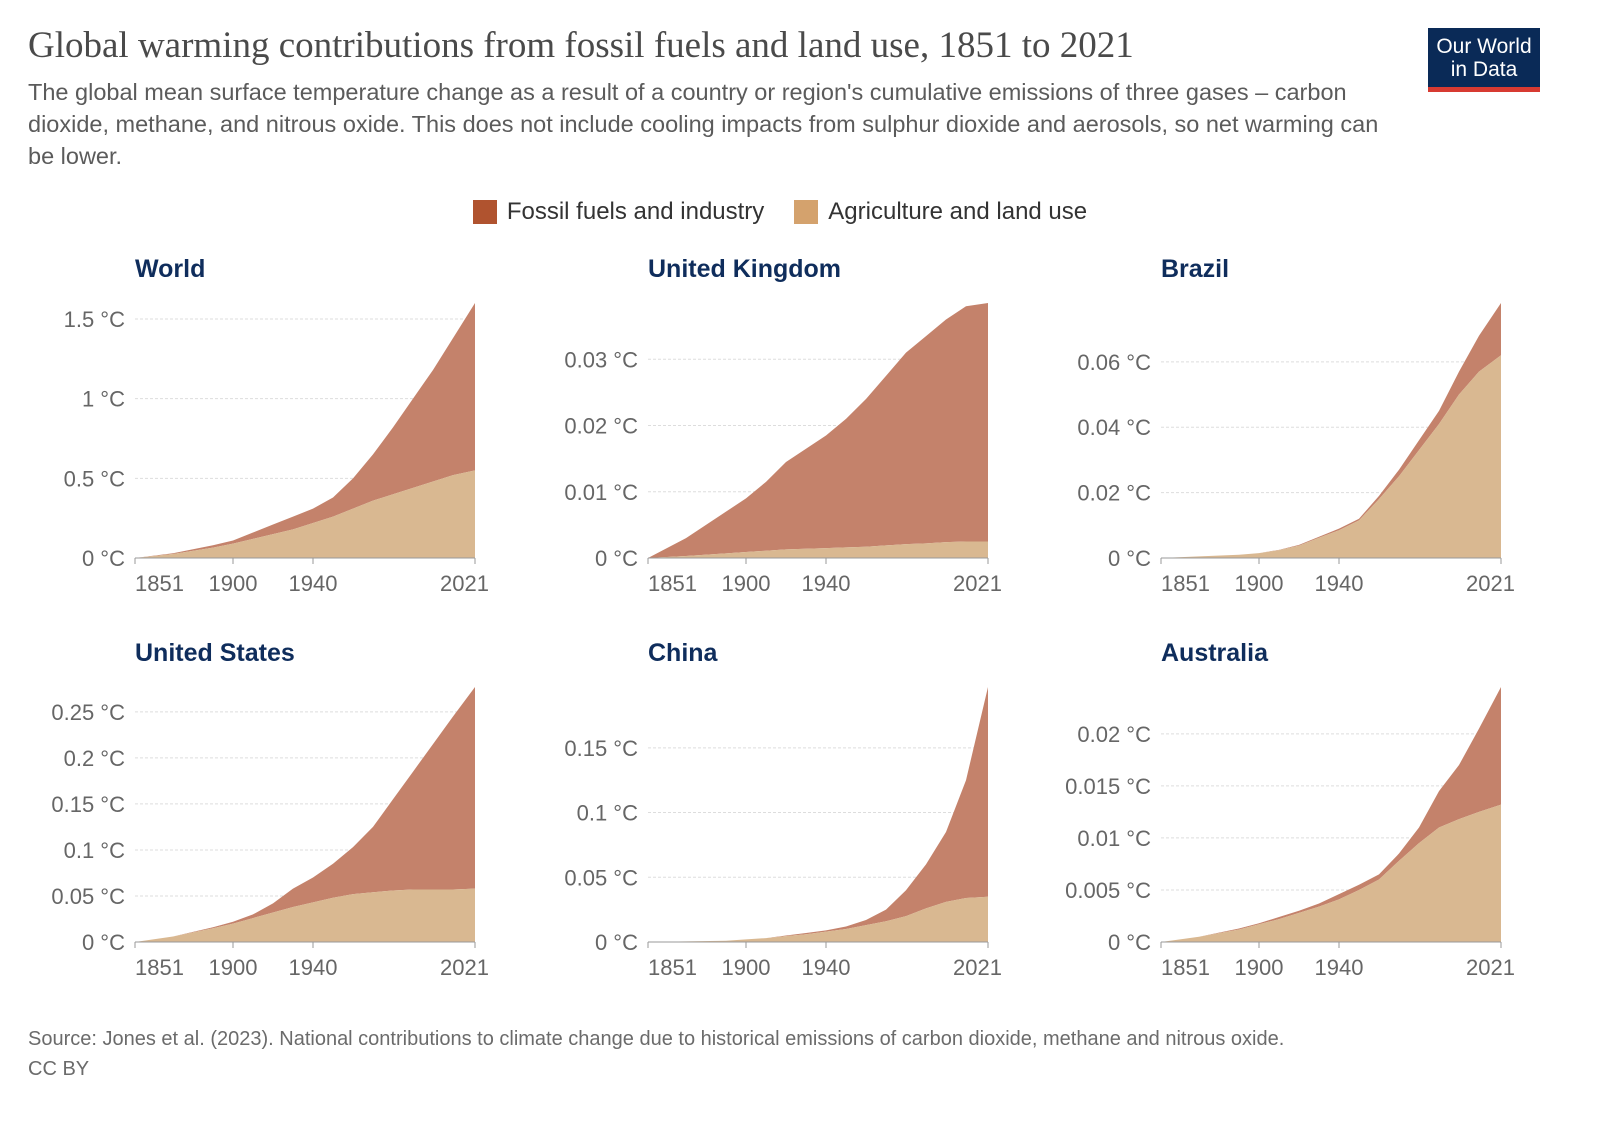 Image resolution: width=1600 pixels, height=1130 pixels. Describe the element at coordinates (484, 212) in the screenshot. I see `legend-swatch-fossil` at that location.